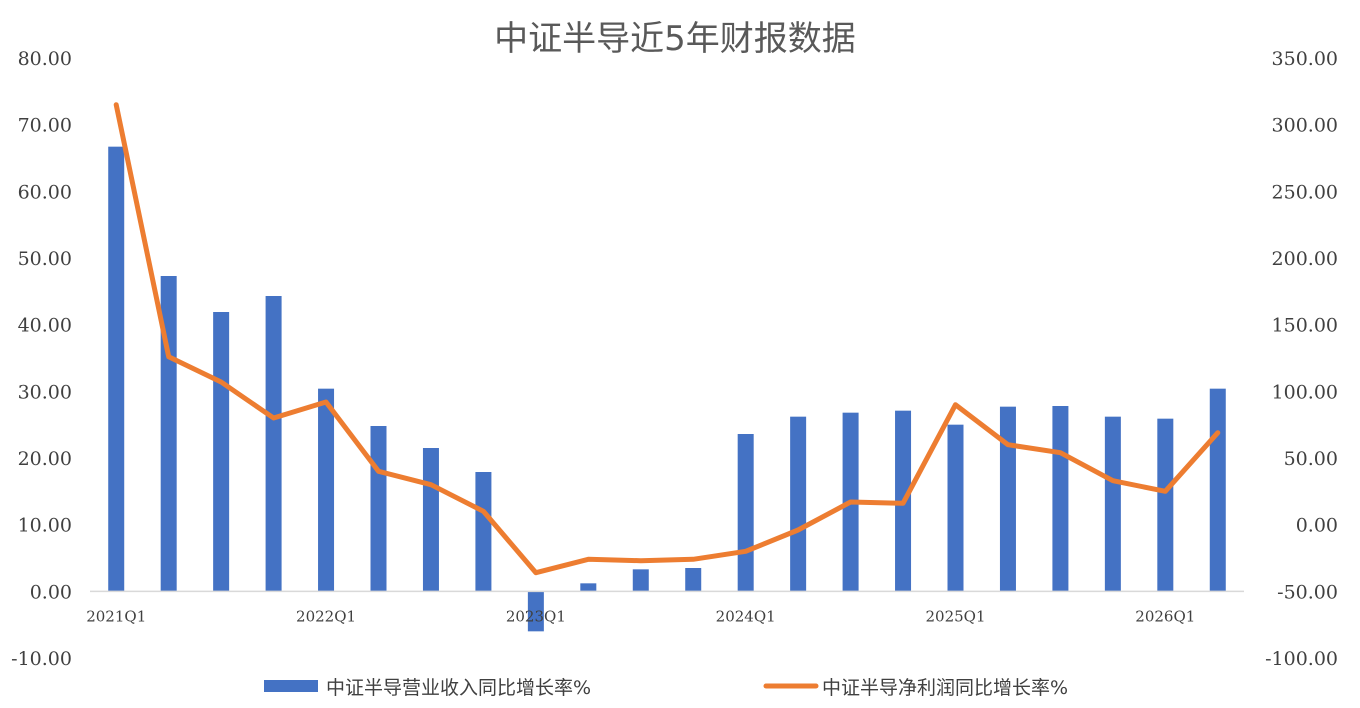 The height and width of the screenshot is (708, 1360). What do you see at coordinates (326, 616) in the screenshot?
I see `x-tick-label: 2022Q1` at bounding box center [326, 616].